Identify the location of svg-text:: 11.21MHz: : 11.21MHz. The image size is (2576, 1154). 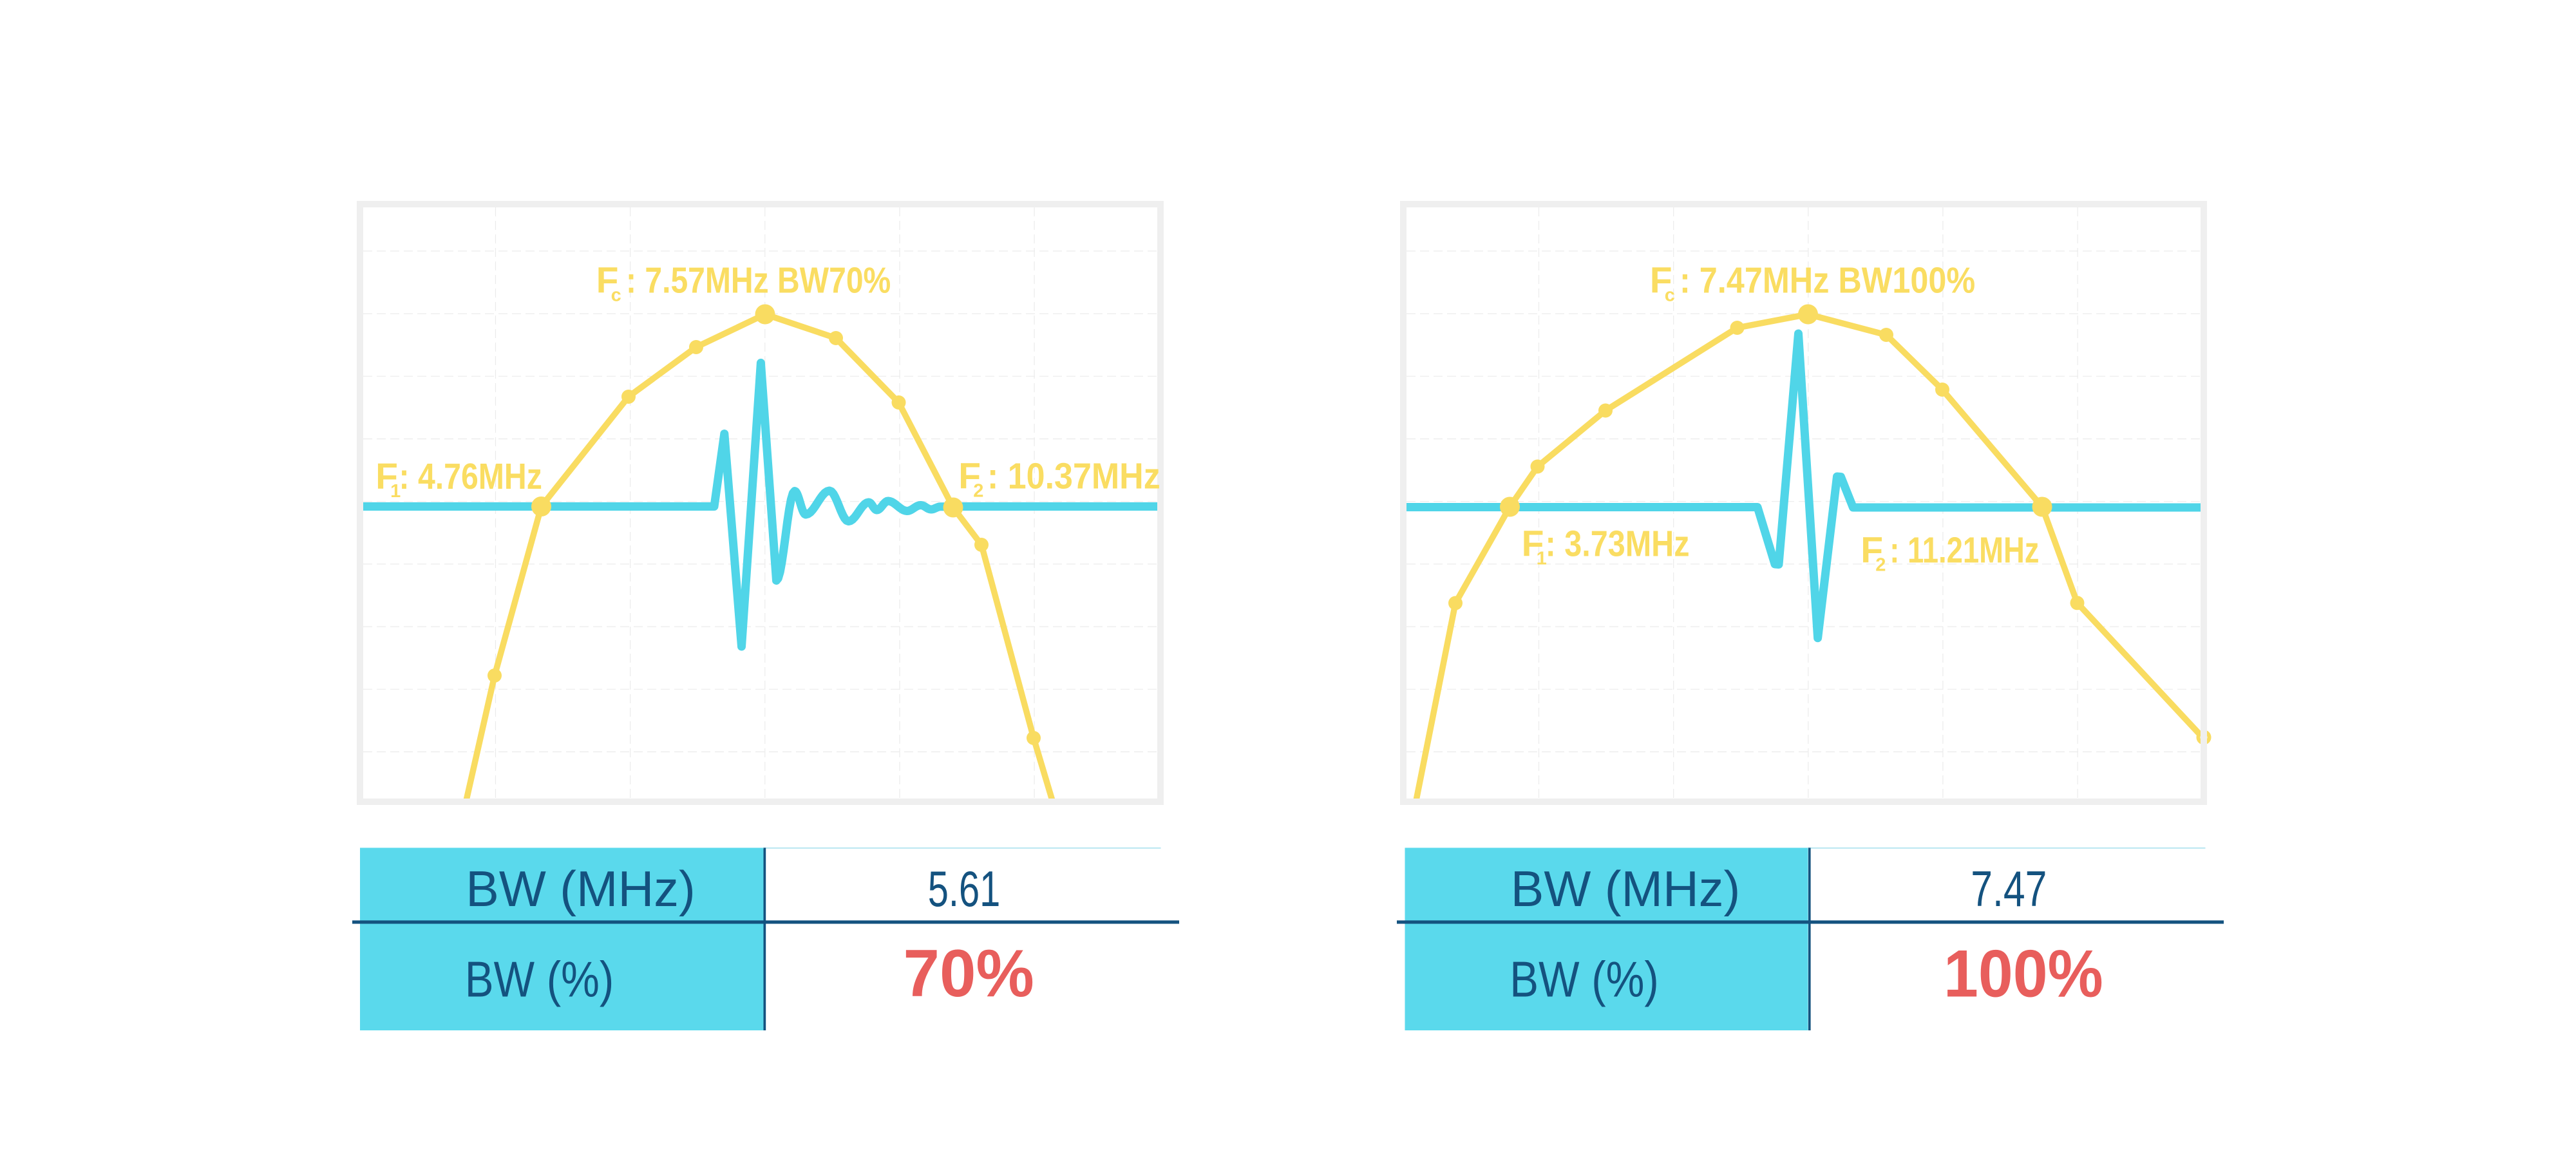
(1964, 550).